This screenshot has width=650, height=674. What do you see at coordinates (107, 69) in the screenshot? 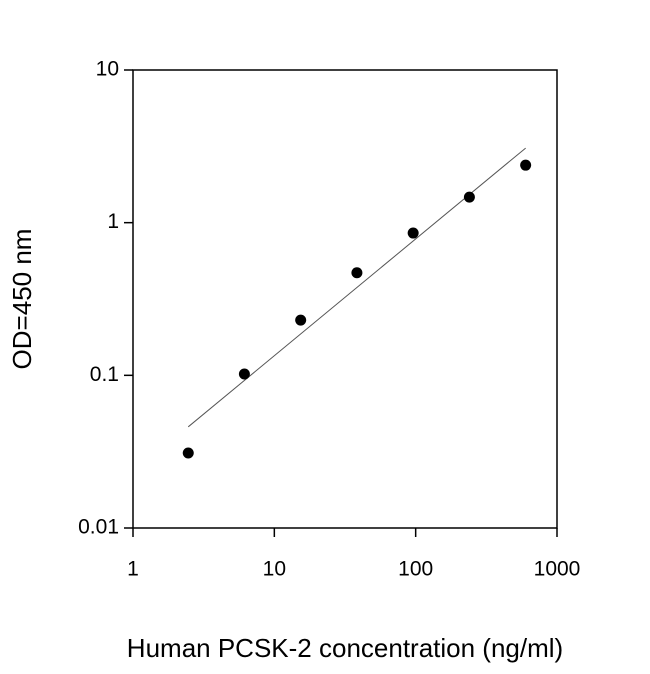
I see `y-tick-label: 10` at bounding box center [107, 69].